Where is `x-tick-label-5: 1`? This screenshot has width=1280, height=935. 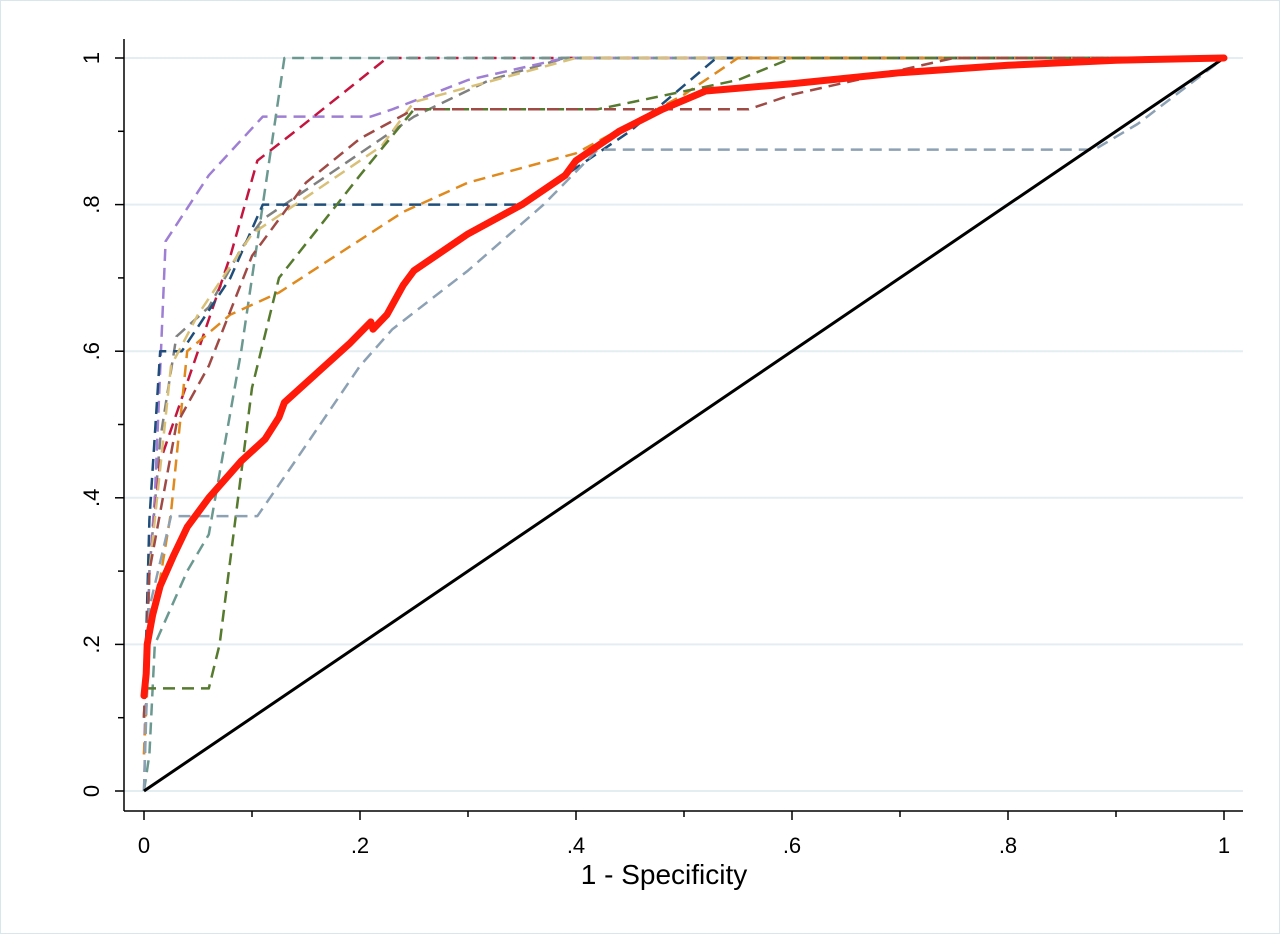
x-tick-label-5: 1 is located at coordinates (1224, 845).